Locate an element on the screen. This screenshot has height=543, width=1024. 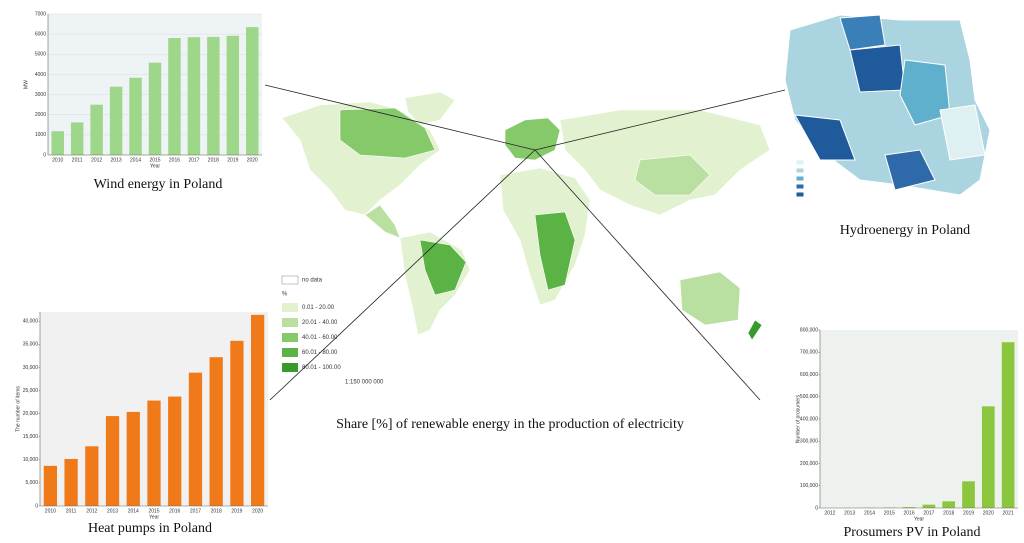
x-tick-label: 2010 is located at coordinates (57, 160).